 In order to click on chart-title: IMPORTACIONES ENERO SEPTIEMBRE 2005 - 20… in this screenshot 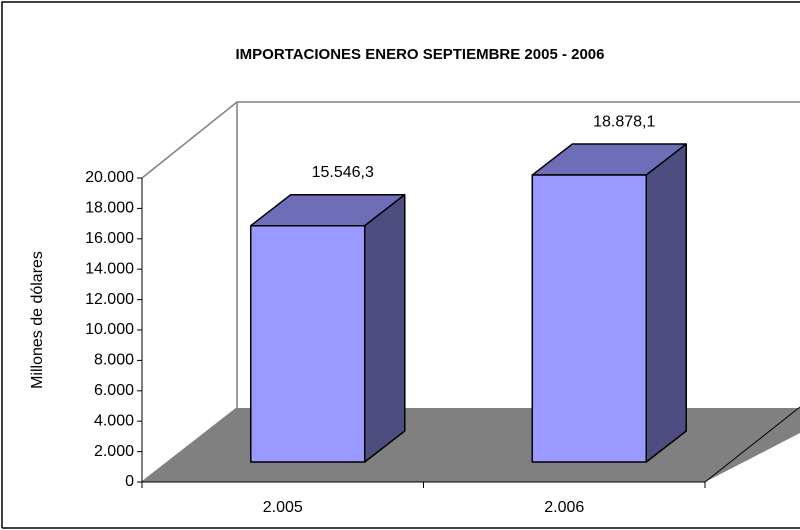, I will do `click(420, 54)`.